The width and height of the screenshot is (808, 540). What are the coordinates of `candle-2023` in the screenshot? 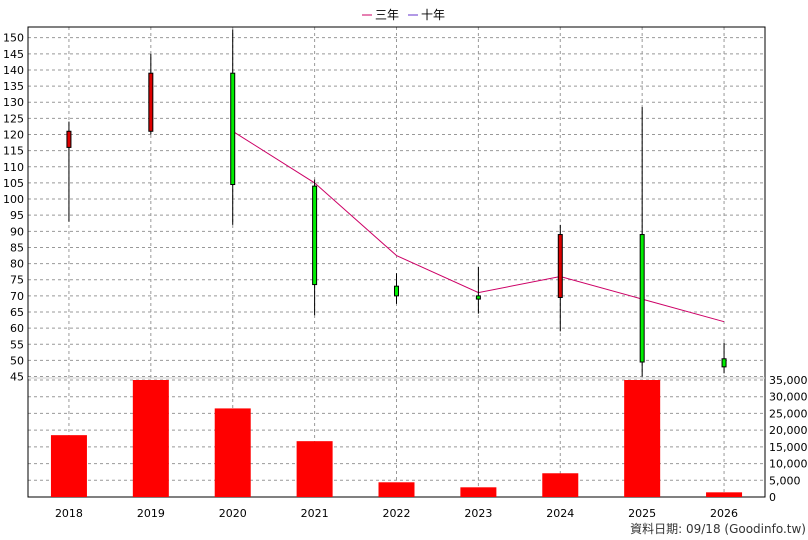 It's located at (478, 290).